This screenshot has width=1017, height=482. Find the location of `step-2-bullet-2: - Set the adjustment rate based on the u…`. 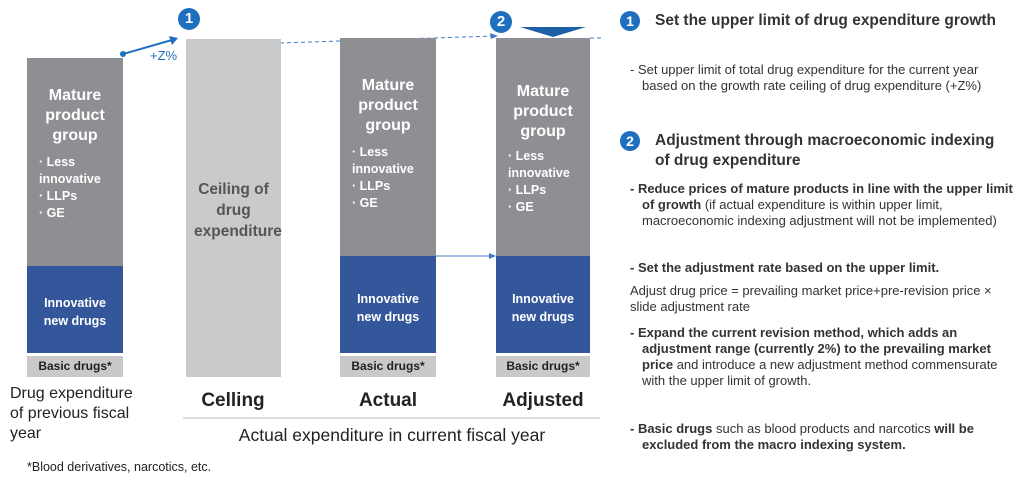

step-2-bullet-2: - Set the adjustment rate based on the u… is located at coordinates (819, 268).